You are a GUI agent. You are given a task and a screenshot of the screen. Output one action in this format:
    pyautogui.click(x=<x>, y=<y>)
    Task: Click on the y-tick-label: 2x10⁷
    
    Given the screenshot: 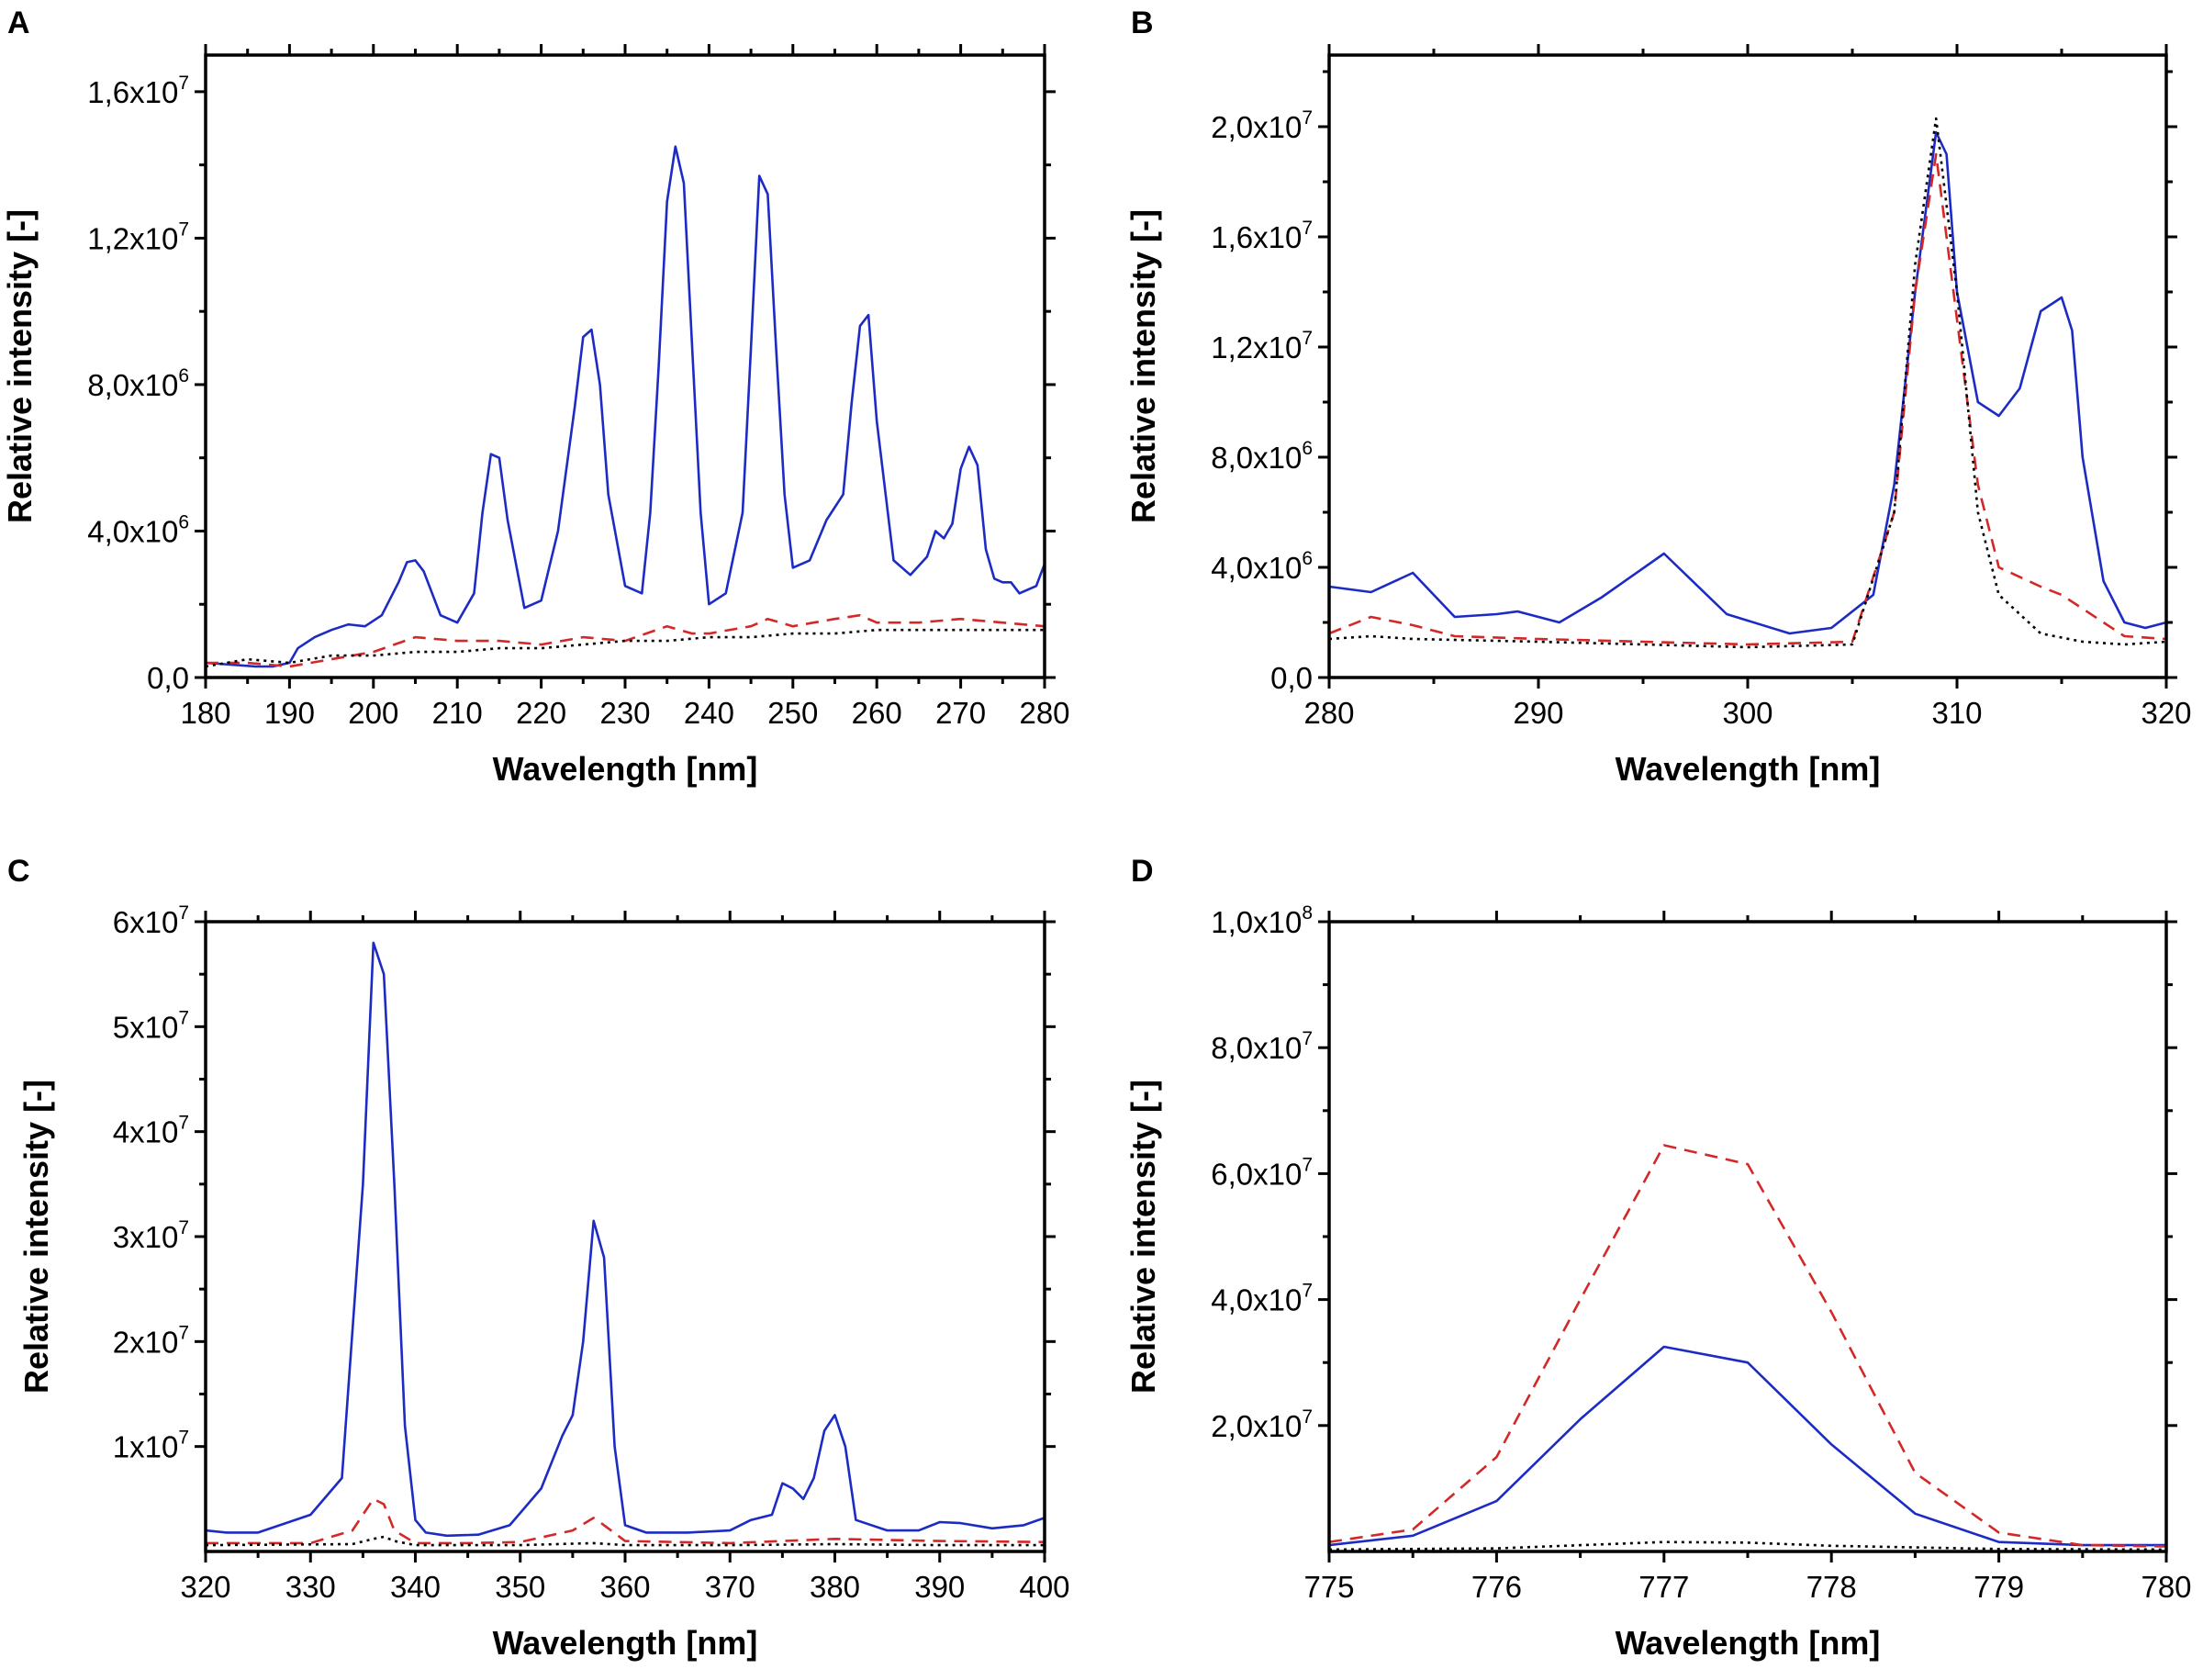 What is the action you would take?
    pyautogui.click(x=151, y=1340)
    